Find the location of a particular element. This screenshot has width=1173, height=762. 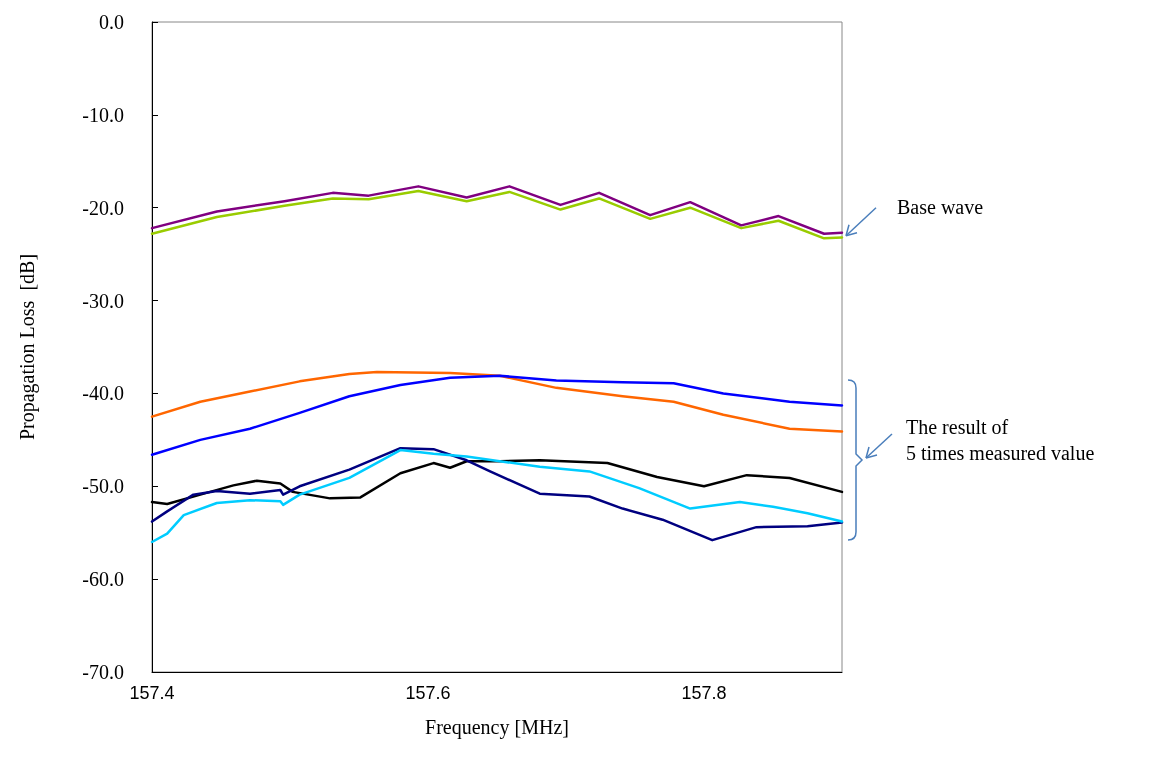

y-tick-label: -50.0 is located at coordinates (103, 486).